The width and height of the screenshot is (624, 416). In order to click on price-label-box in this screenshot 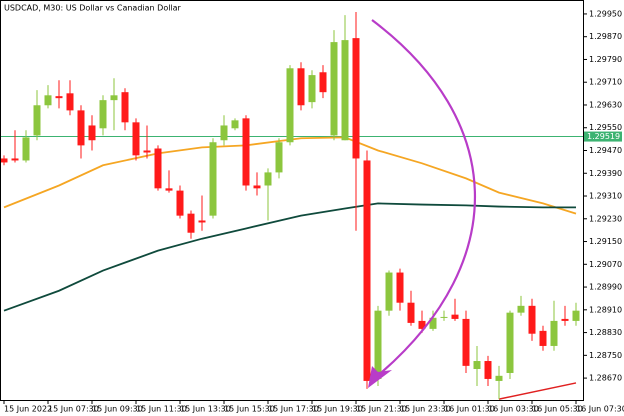, I will do `click(603, 136)`.